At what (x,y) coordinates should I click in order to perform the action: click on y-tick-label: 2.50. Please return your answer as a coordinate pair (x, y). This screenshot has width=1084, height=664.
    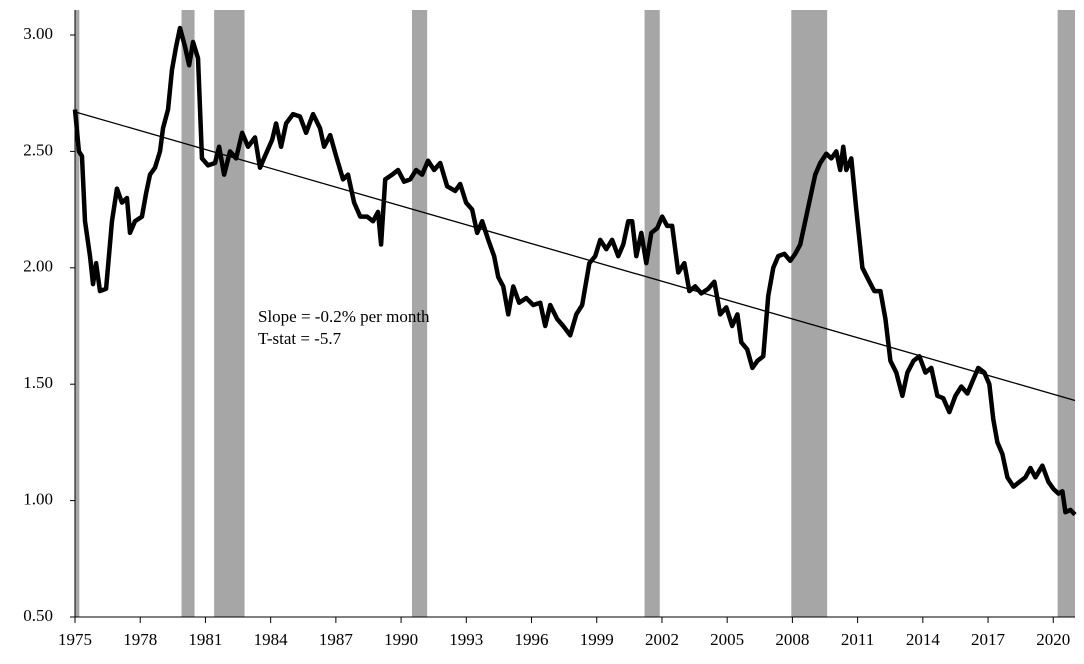
    Looking at the image, I should click on (38, 149).